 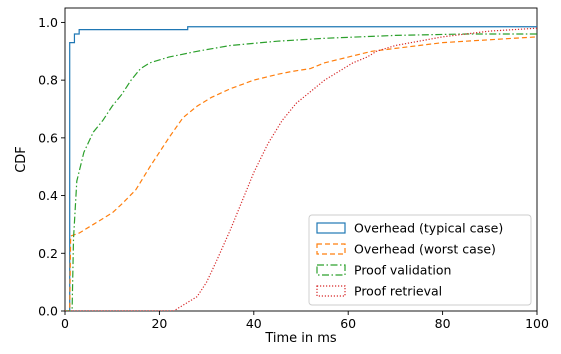 What do you see at coordinates (48, 311) in the screenshot?
I see `y-tick-label: 0.0` at bounding box center [48, 311].